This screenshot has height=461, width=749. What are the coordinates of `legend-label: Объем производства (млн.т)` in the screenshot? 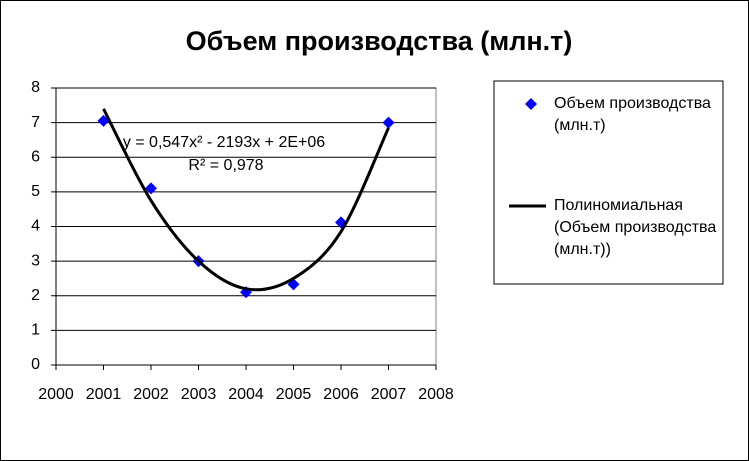 It's located at (632, 114).